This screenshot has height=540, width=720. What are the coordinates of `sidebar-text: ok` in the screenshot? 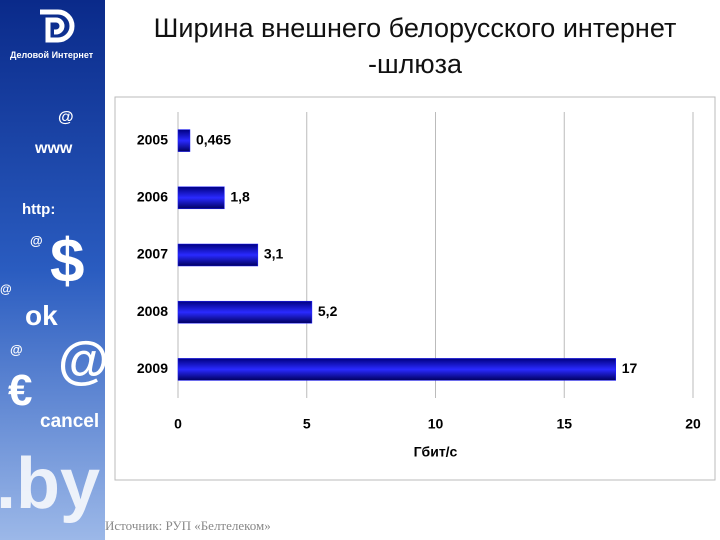 It's located at (41, 315).